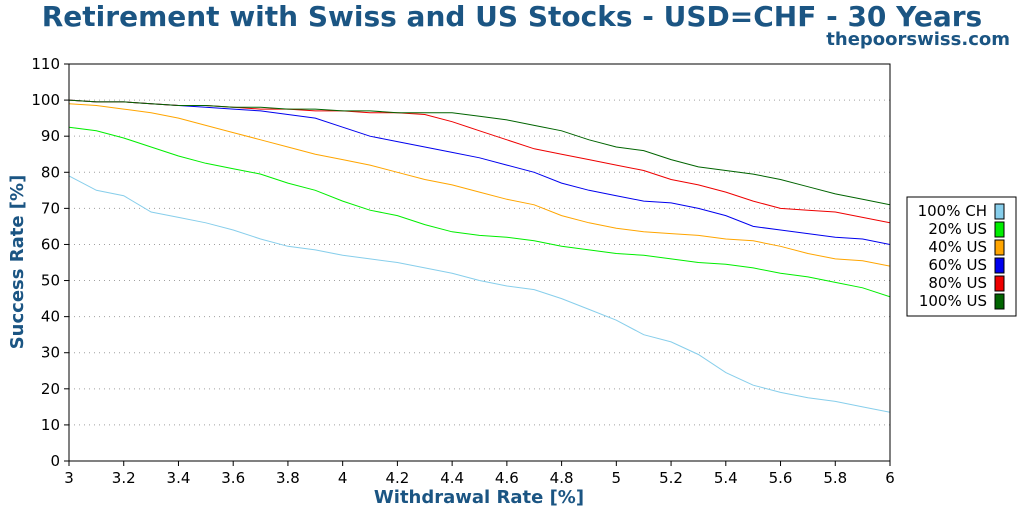 The width and height of the screenshot is (1024, 512). I want to click on y-tick-label: 30, so click(50, 353).